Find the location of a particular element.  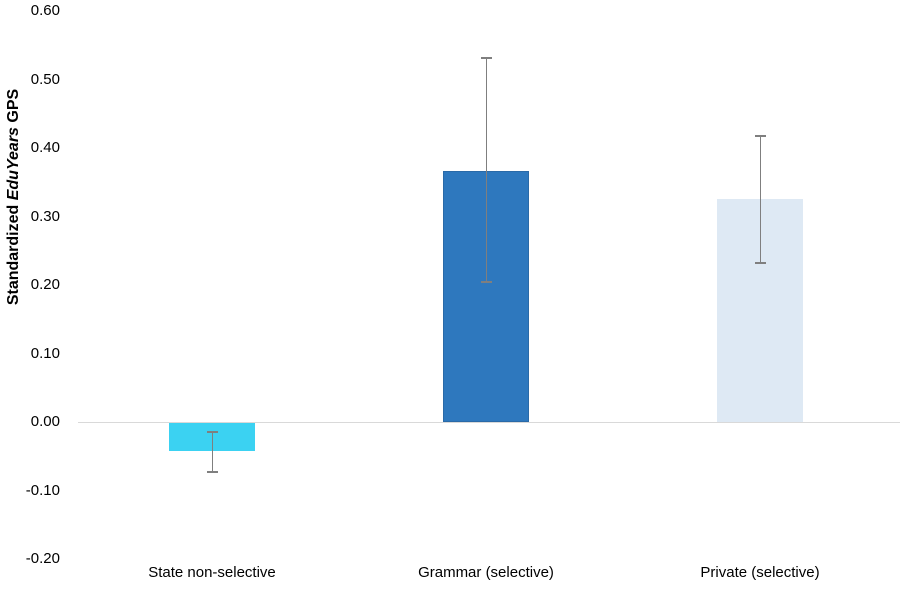

error-bar-cap-bottom-private-selective is located at coordinates (760, 263).